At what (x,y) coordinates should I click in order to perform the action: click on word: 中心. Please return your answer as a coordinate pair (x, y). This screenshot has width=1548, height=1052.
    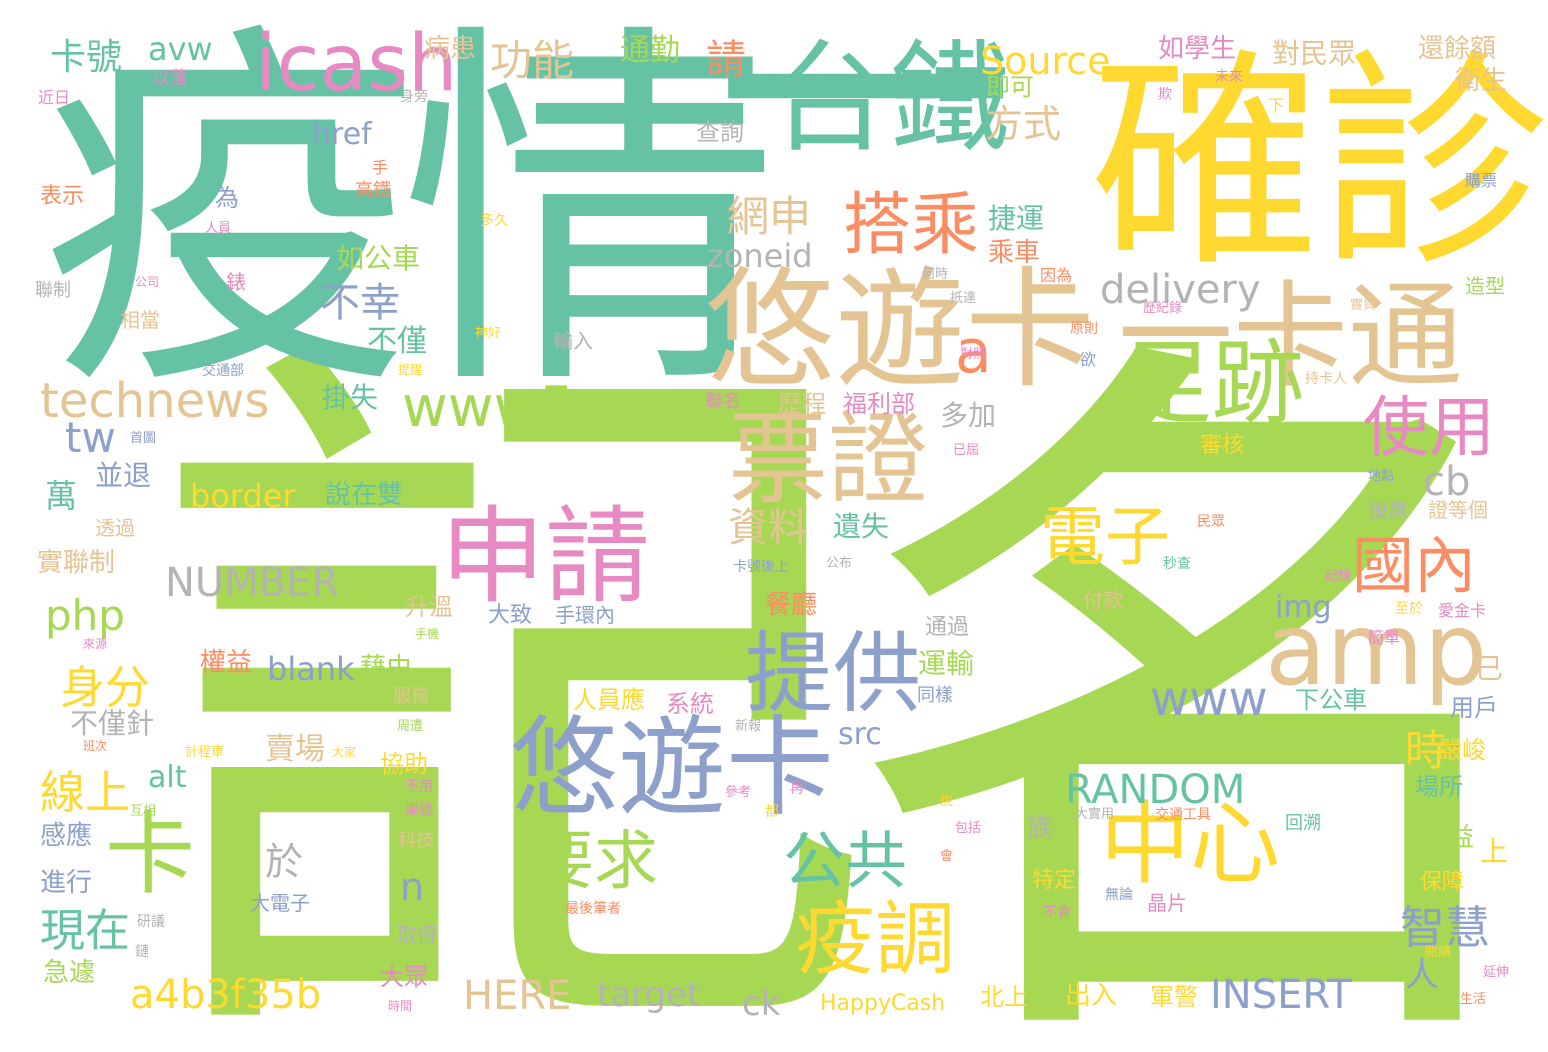
    Looking at the image, I should click on (1190, 844).